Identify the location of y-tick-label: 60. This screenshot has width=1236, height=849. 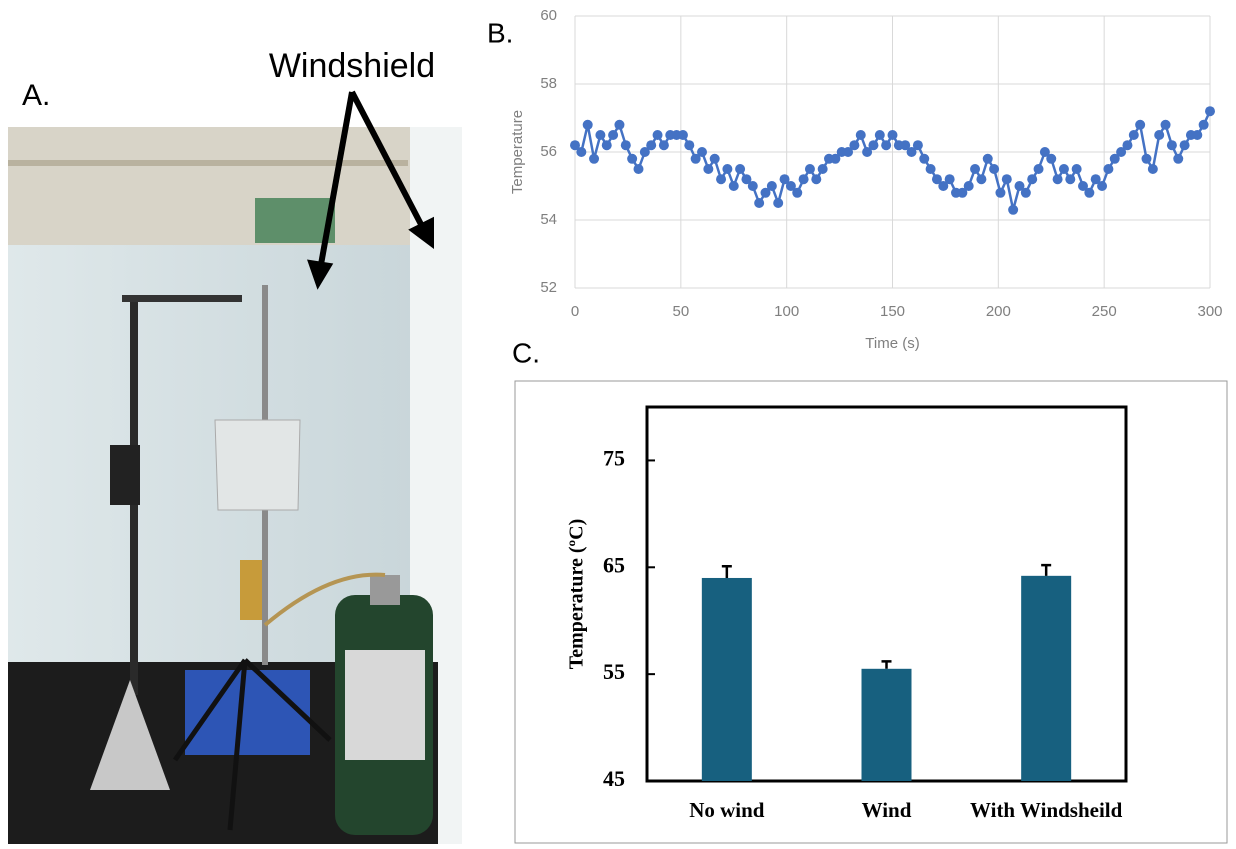
(548, 15).